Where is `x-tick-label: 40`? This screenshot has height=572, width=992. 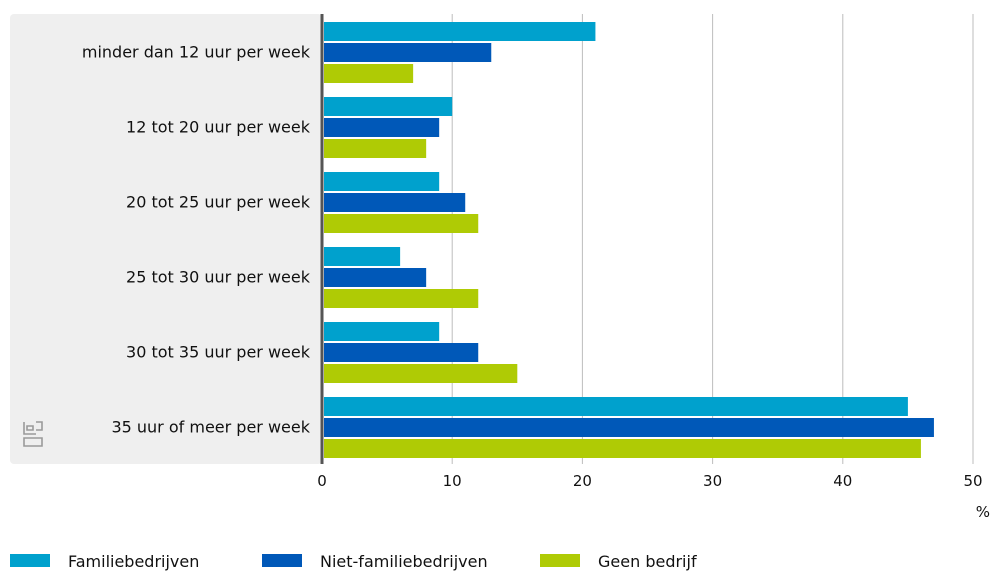 x-tick-label: 40 is located at coordinates (842, 481).